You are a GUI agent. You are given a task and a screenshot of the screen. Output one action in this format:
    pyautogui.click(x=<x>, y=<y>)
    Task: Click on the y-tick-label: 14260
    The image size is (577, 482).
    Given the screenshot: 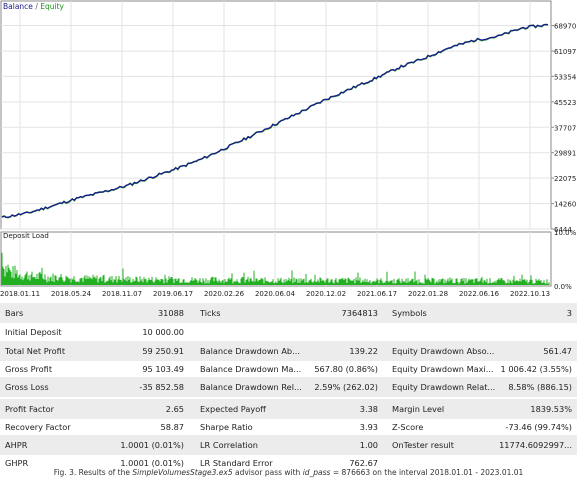 What is the action you would take?
    pyautogui.click(x=565, y=205)
    